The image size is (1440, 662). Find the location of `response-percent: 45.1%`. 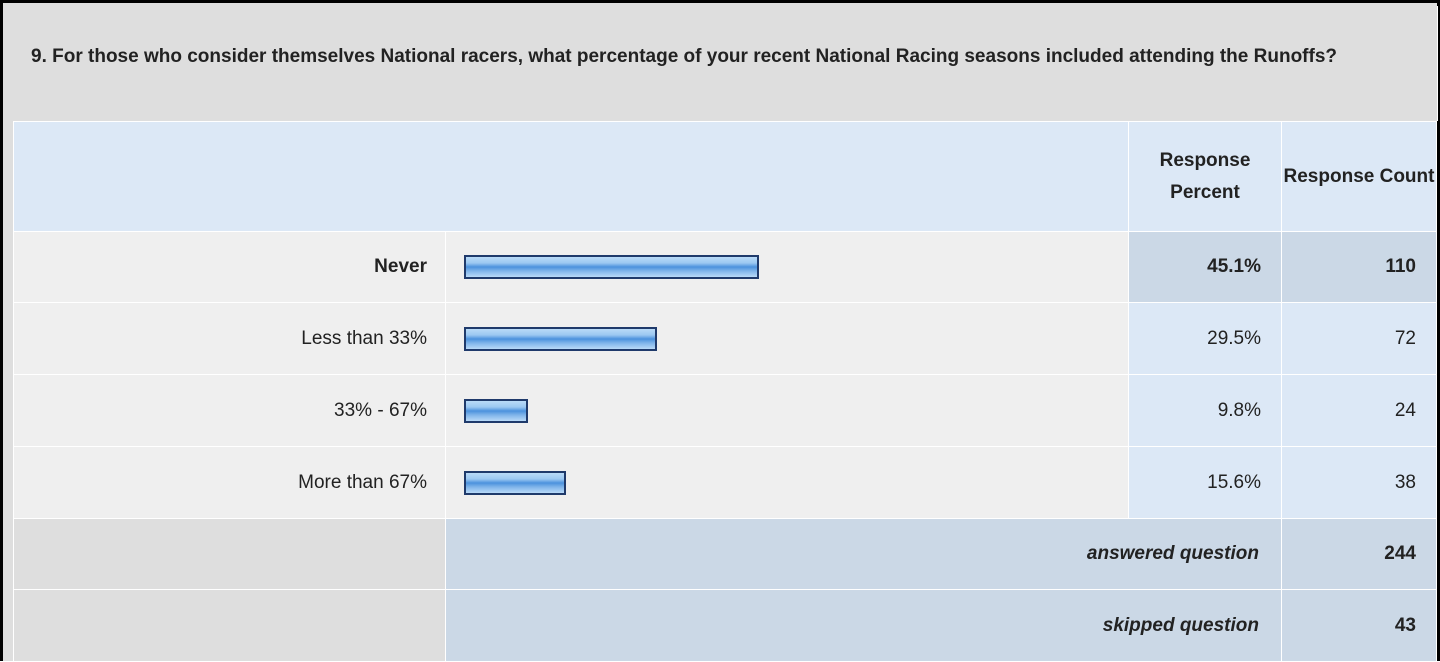

response-percent: 45.1% is located at coordinates (1205, 267).